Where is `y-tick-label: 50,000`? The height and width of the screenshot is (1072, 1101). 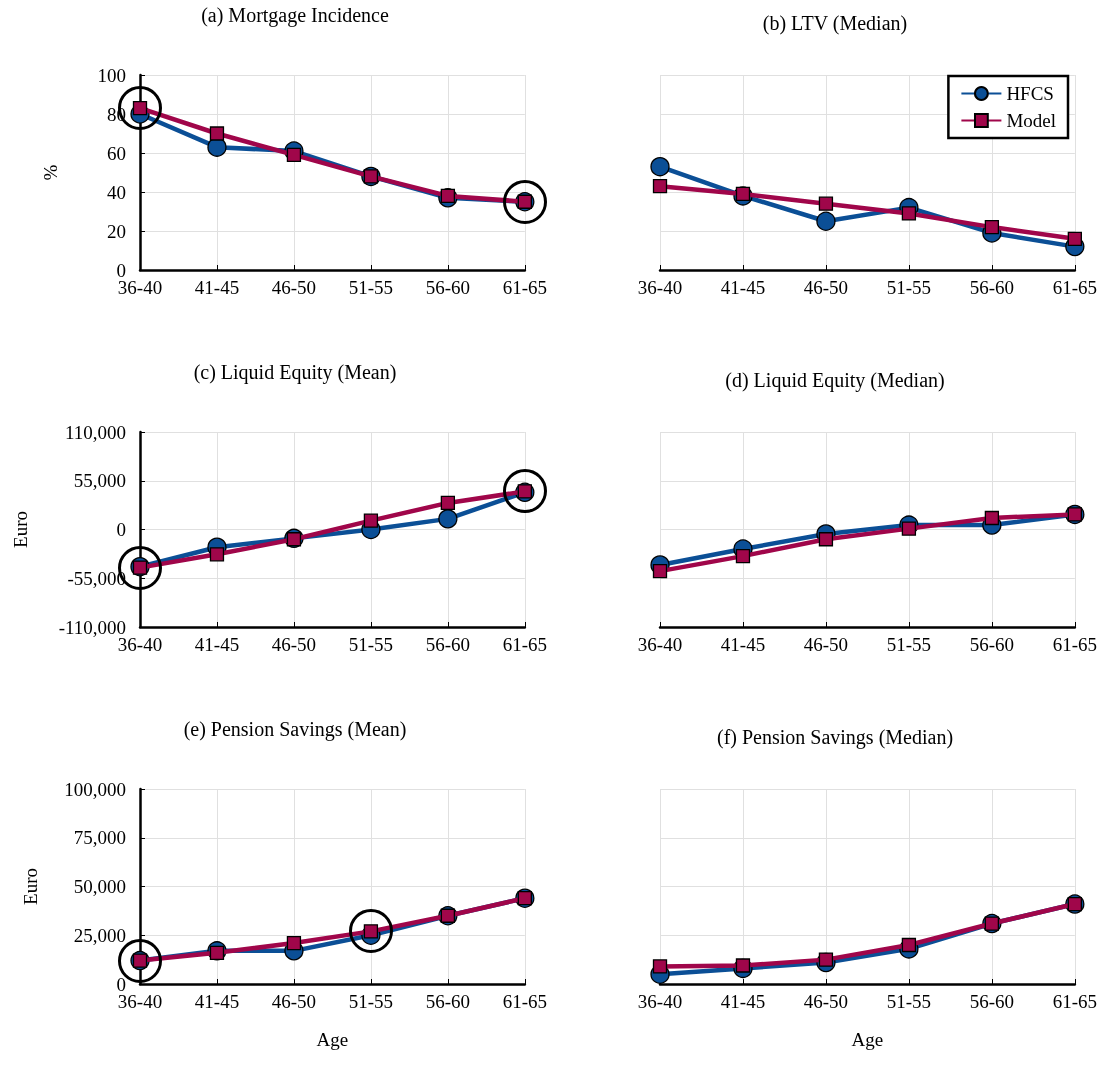
y-tick-label: 50,000 is located at coordinates (99, 886).